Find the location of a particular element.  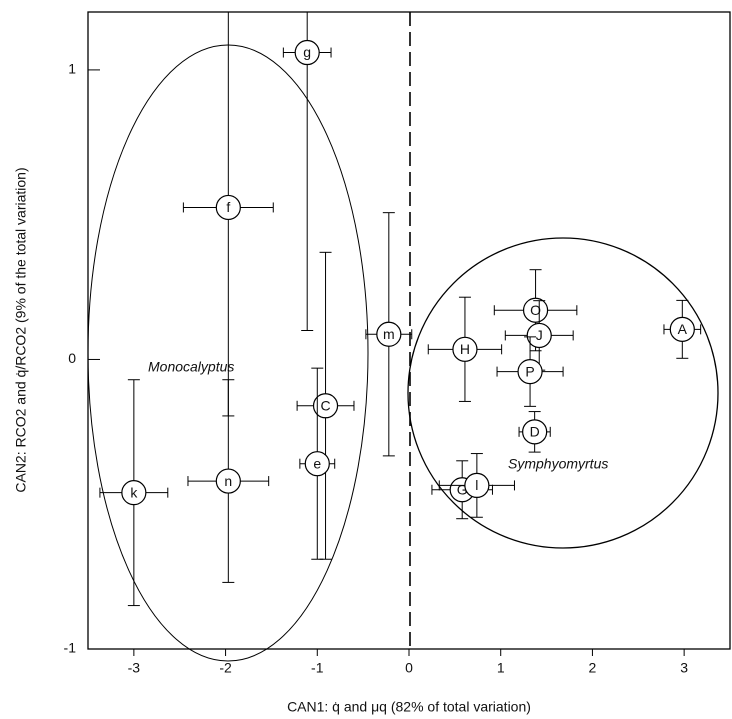

point-label: J is located at coordinates (539, 335).